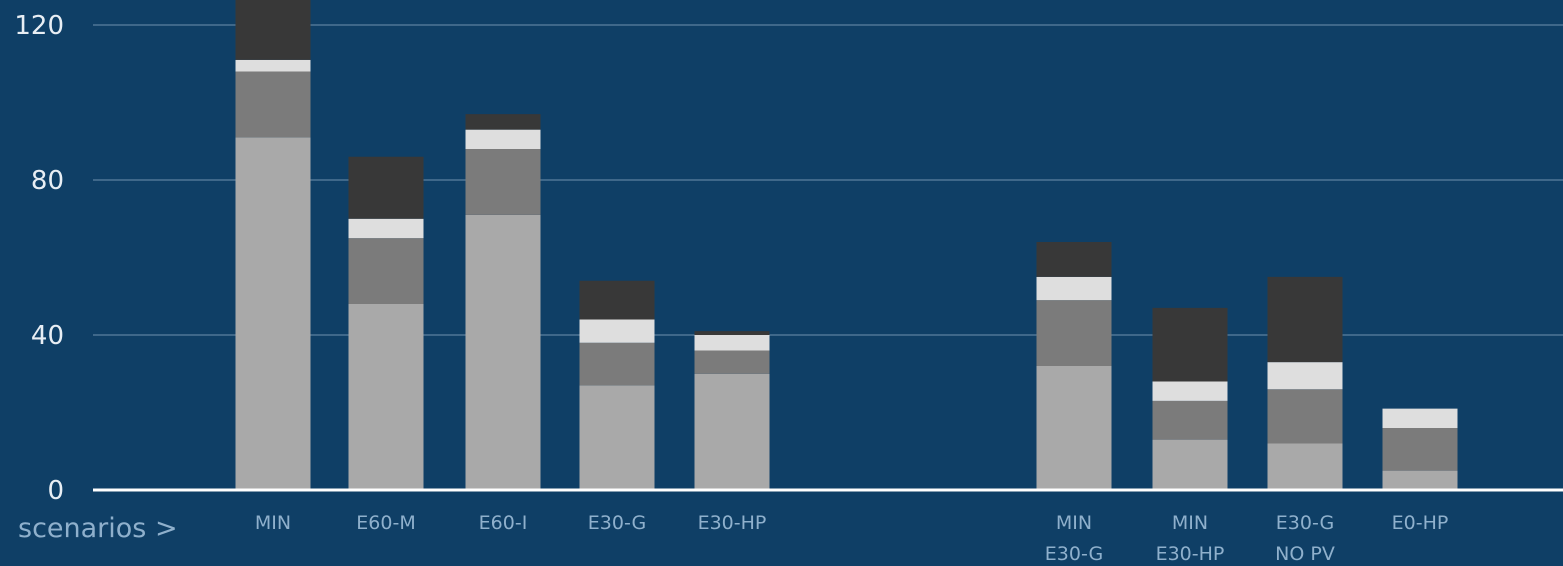 This screenshot has width=1563, height=566. What do you see at coordinates (503, 523) in the screenshot?
I see `x-tick-label: E60-I` at bounding box center [503, 523].